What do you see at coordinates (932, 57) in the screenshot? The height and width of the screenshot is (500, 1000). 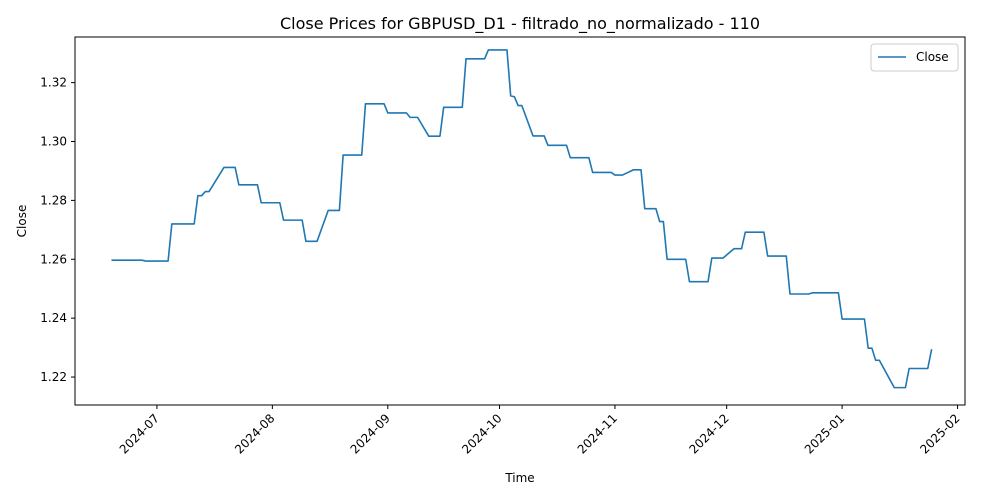 I see `legend-label-close: Close` at bounding box center [932, 57].